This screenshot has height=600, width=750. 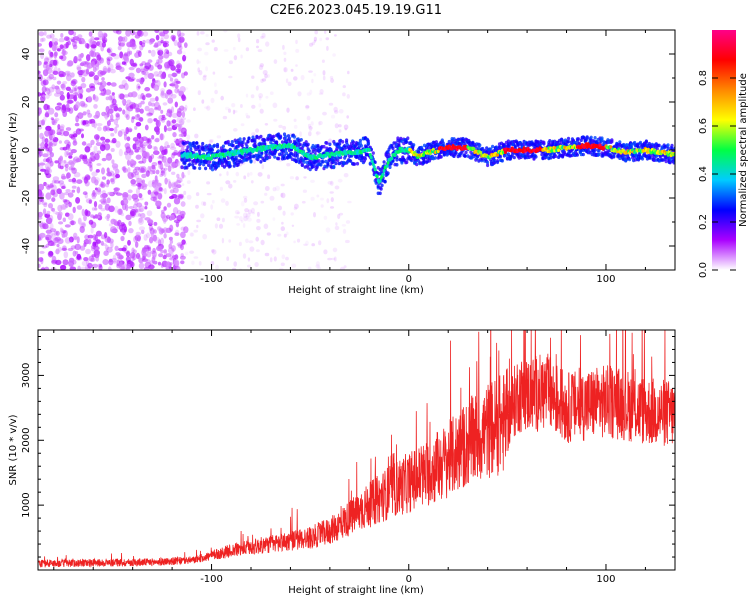 I want to click on y-tick-label: 40, so click(x=26, y=54).